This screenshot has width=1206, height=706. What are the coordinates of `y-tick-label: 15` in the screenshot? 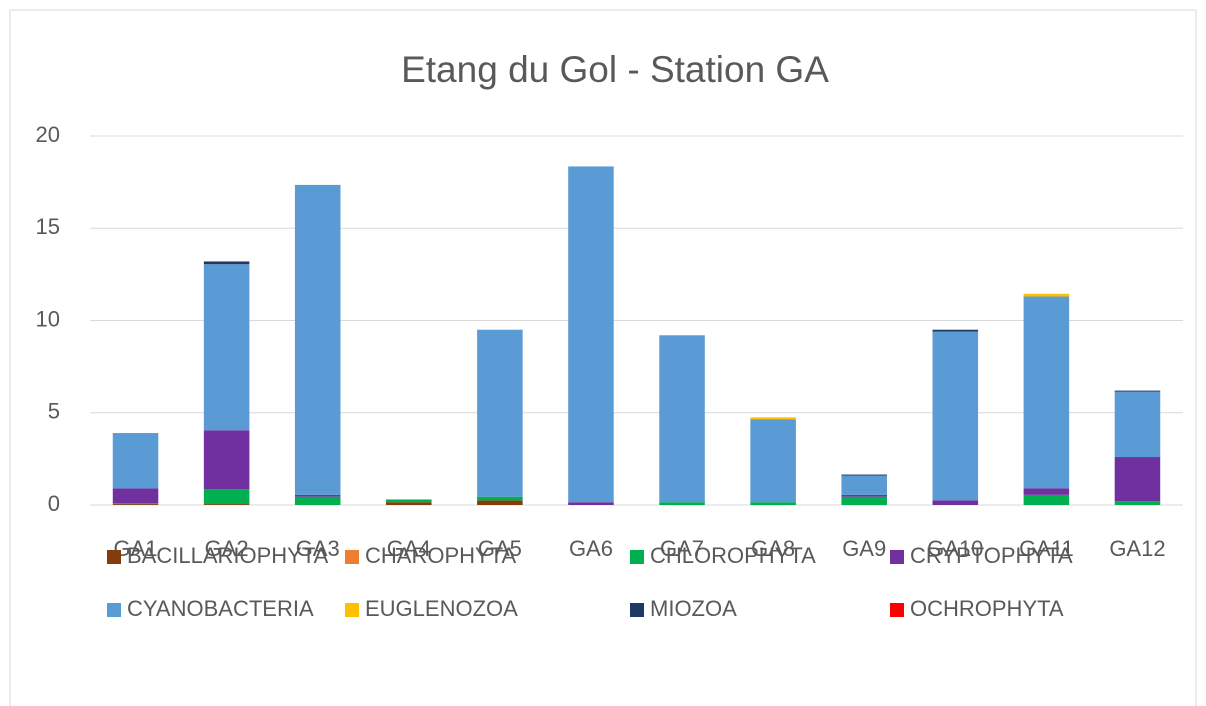 It's located at (48, 226).